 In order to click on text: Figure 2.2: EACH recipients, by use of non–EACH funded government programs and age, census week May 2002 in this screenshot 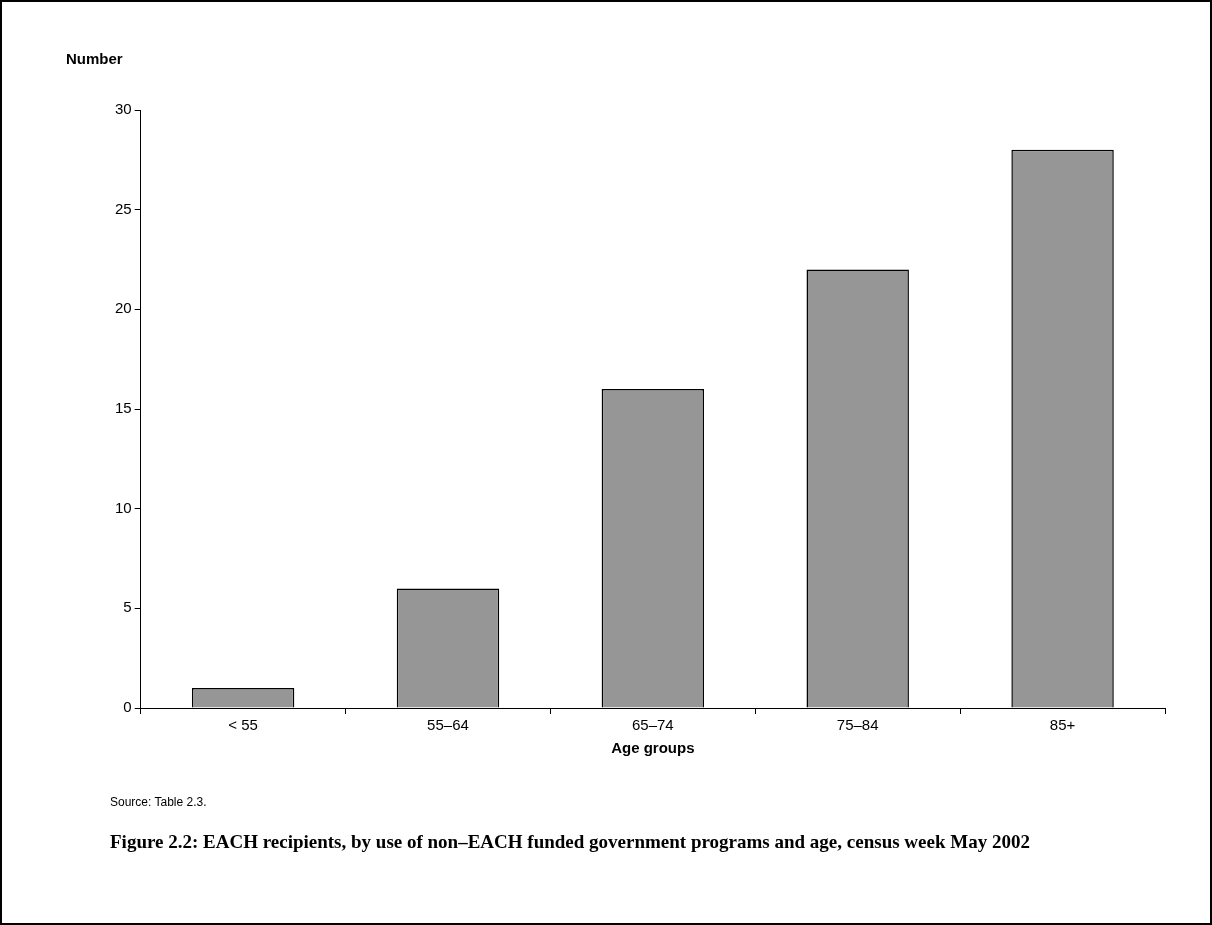, I will do `click(570, 842)`.